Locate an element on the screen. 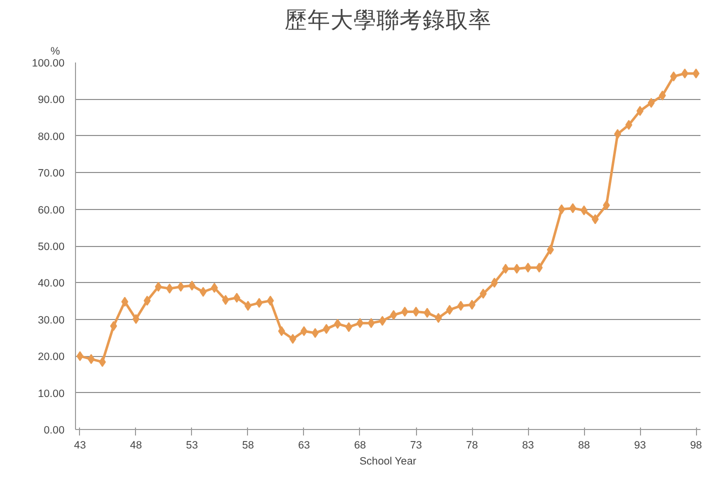 This screenshot has width=721, height=477. y-tick-label: 60.00 is located at coordinates (51, 210).